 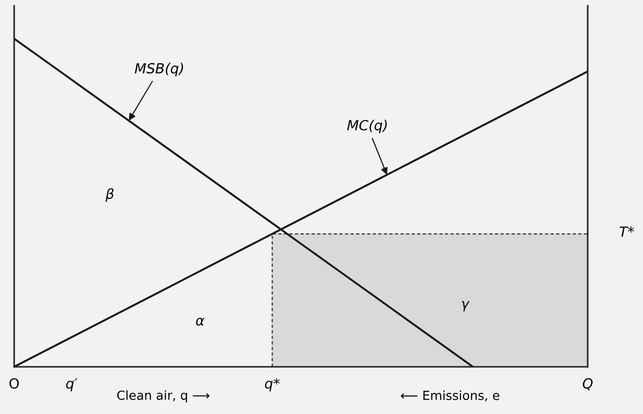 What do you see at coordinates (158, 69) in the screenshot?
I see `text: MSB(q)` at bounding box center [158, 69].